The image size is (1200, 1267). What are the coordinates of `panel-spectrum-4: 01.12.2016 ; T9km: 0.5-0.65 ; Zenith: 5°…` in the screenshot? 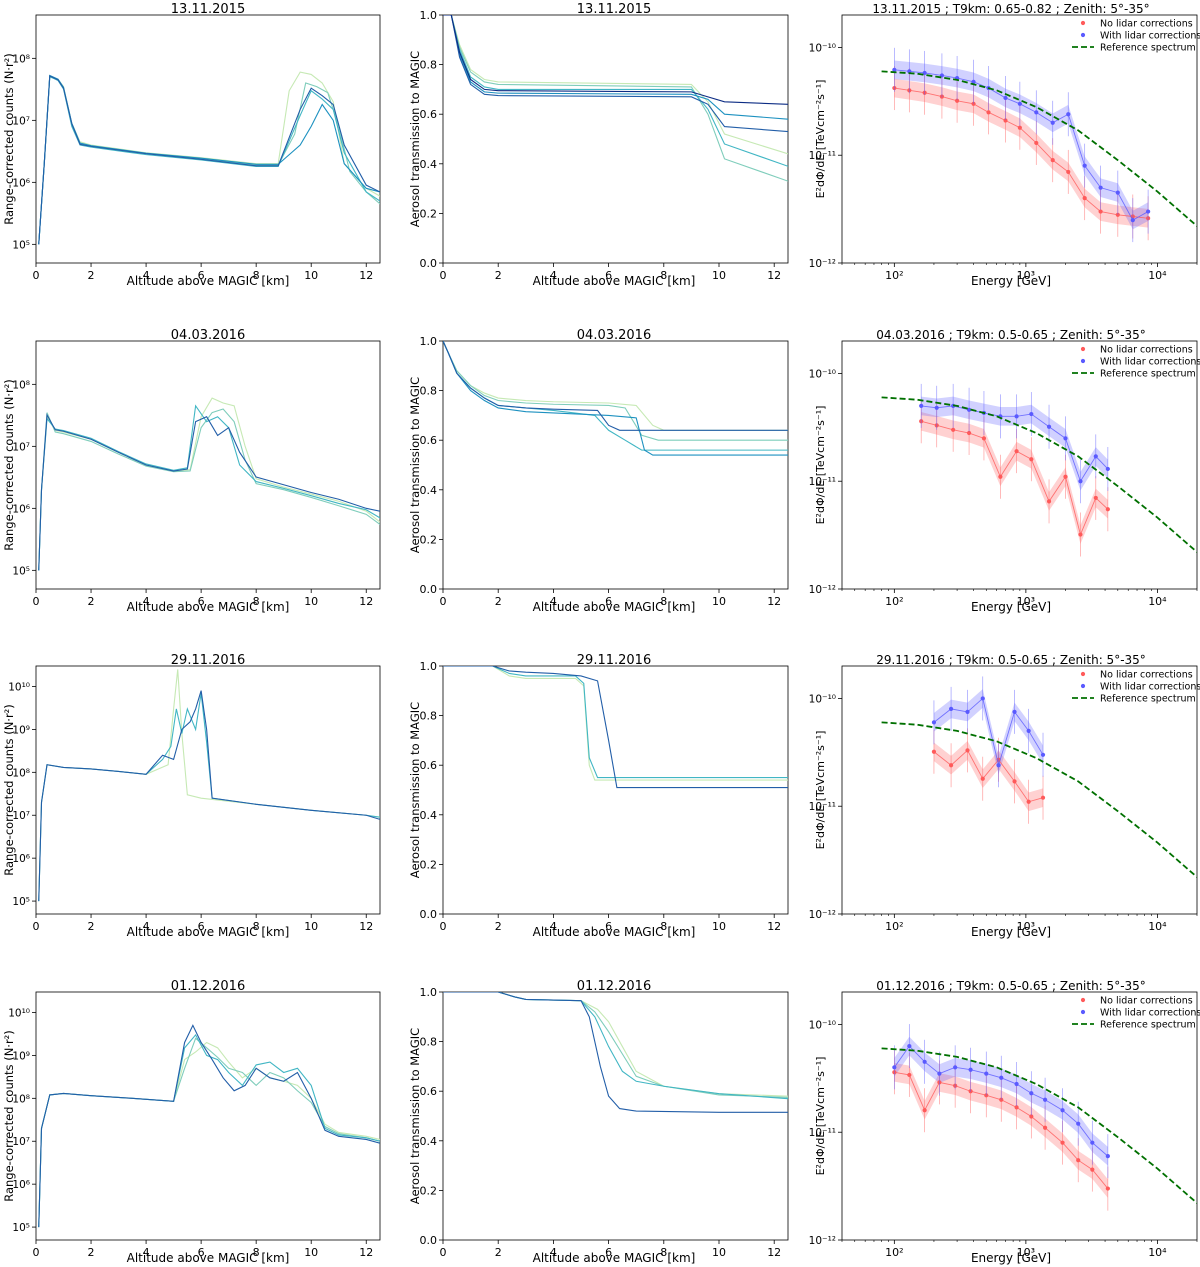 It's located at (1004, 1122).